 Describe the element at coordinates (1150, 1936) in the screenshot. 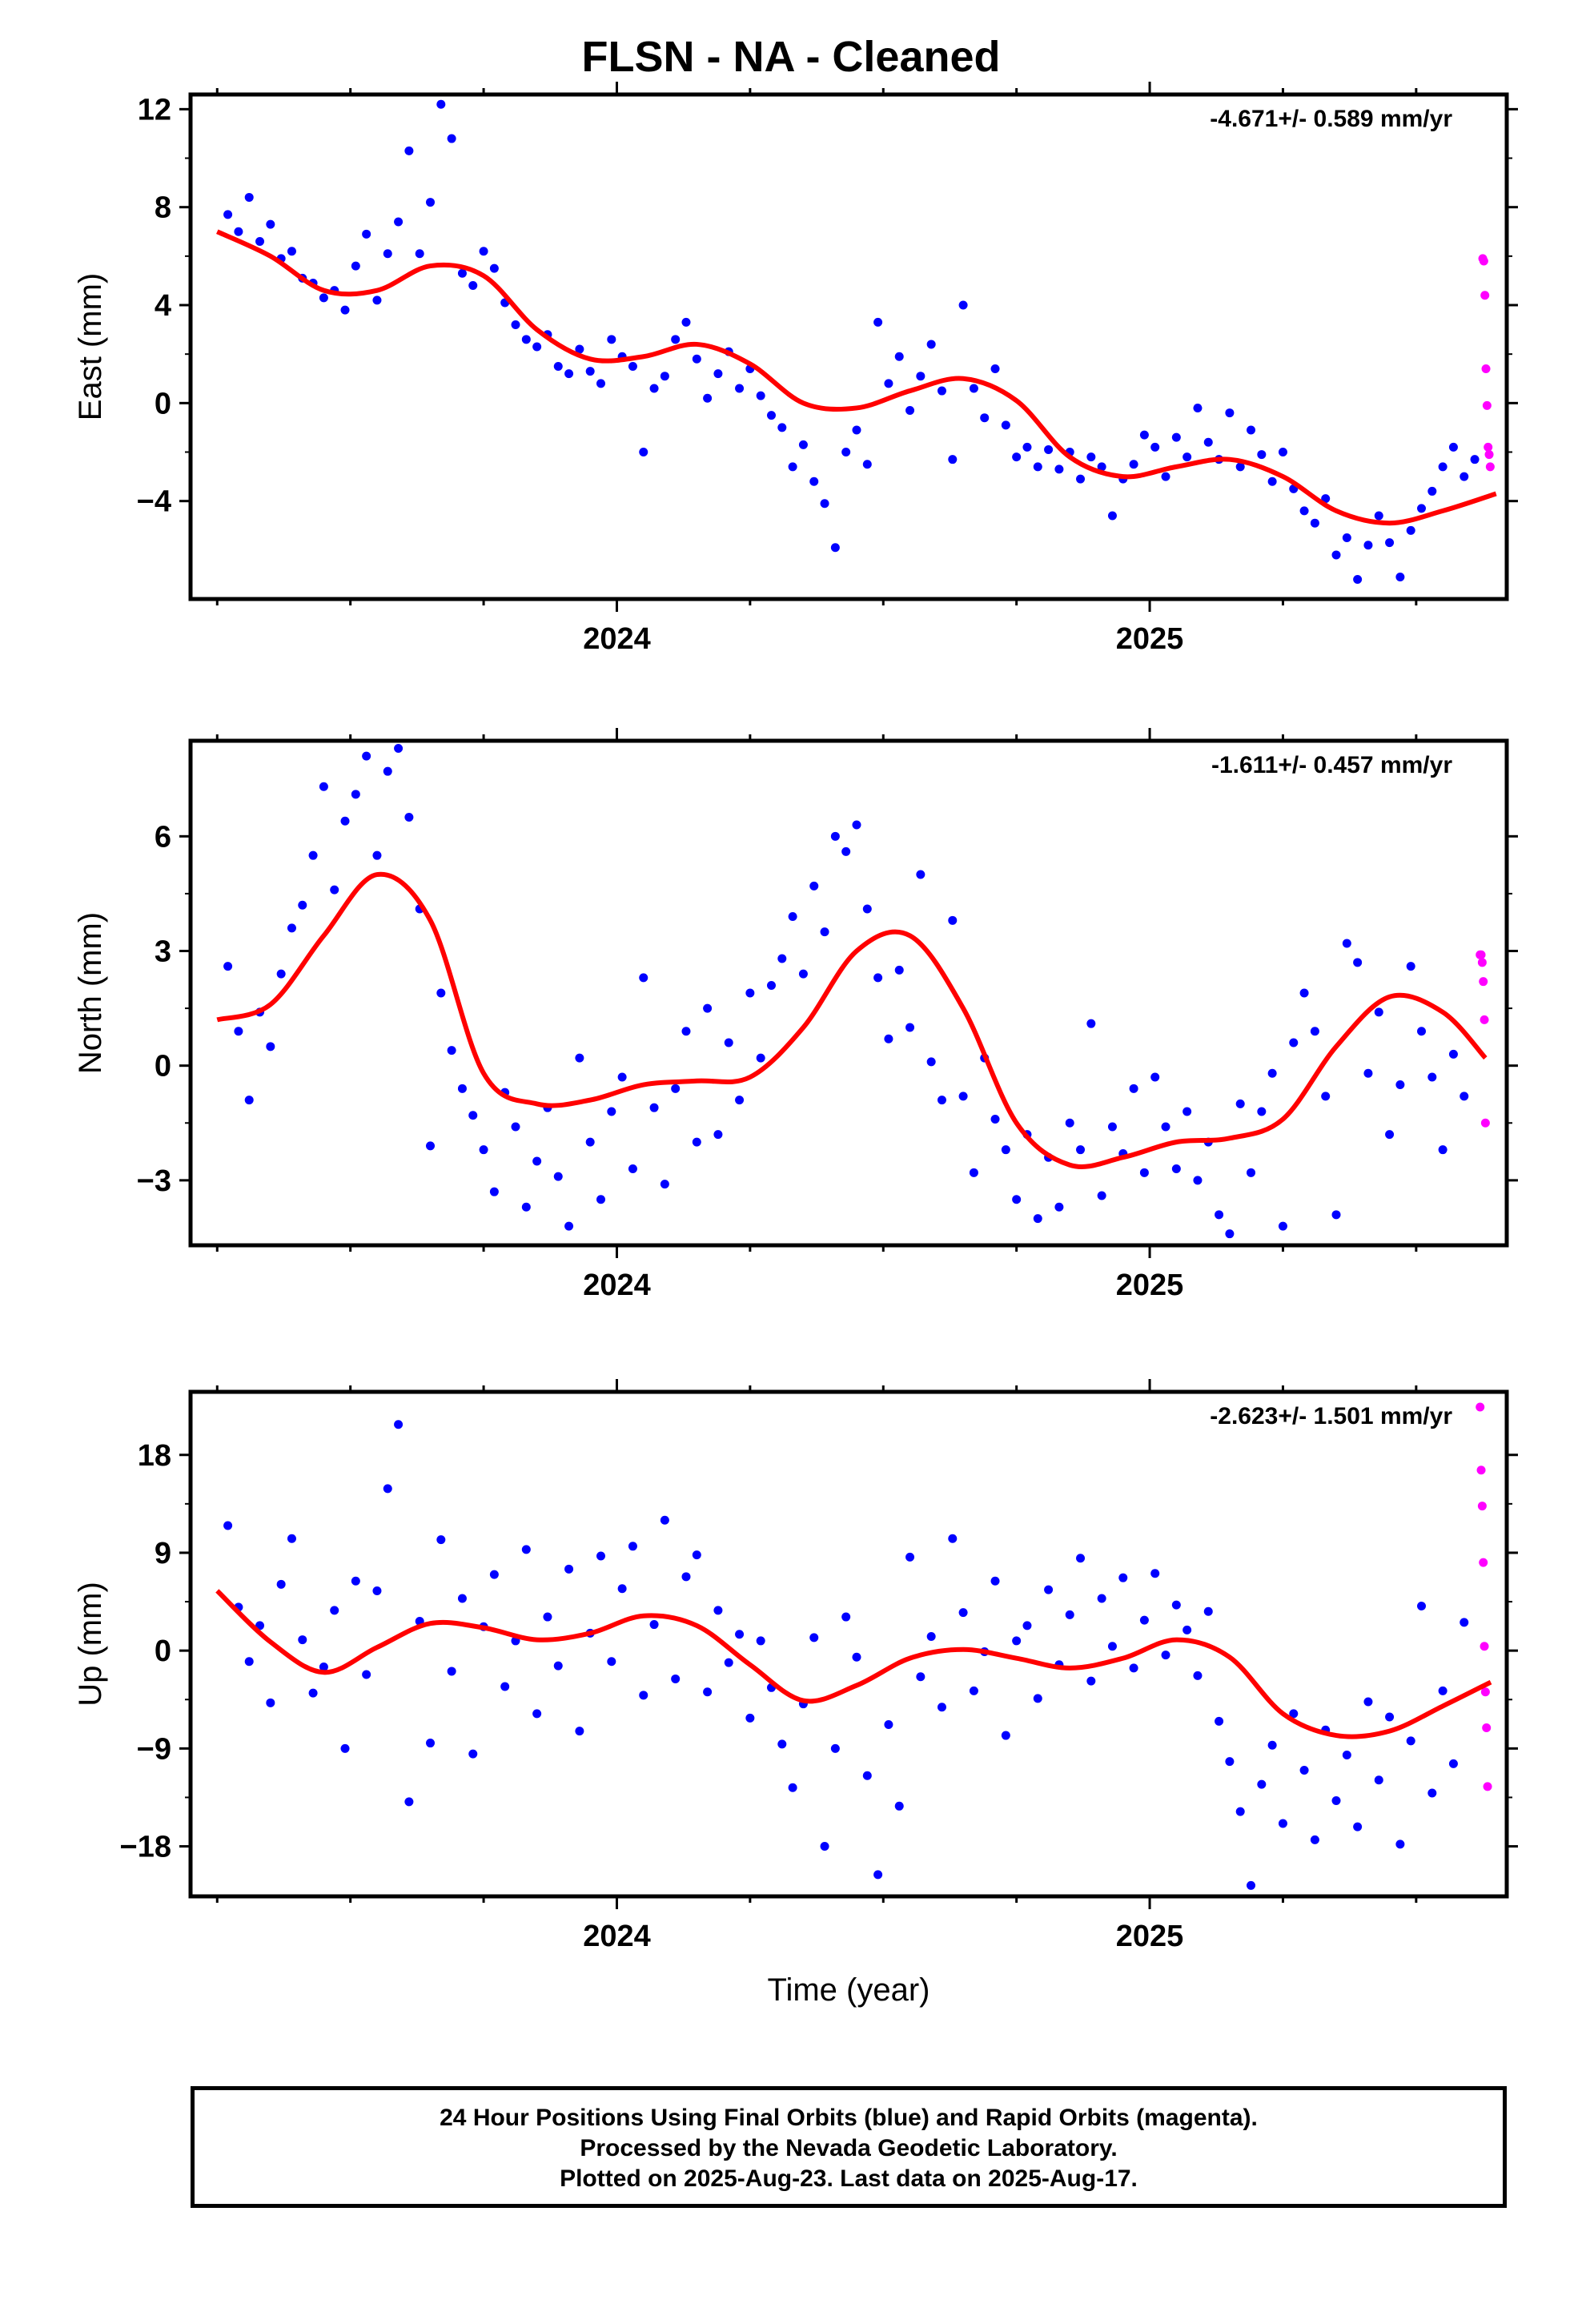

I see `up-xtick-label-1: 2025` at that location.